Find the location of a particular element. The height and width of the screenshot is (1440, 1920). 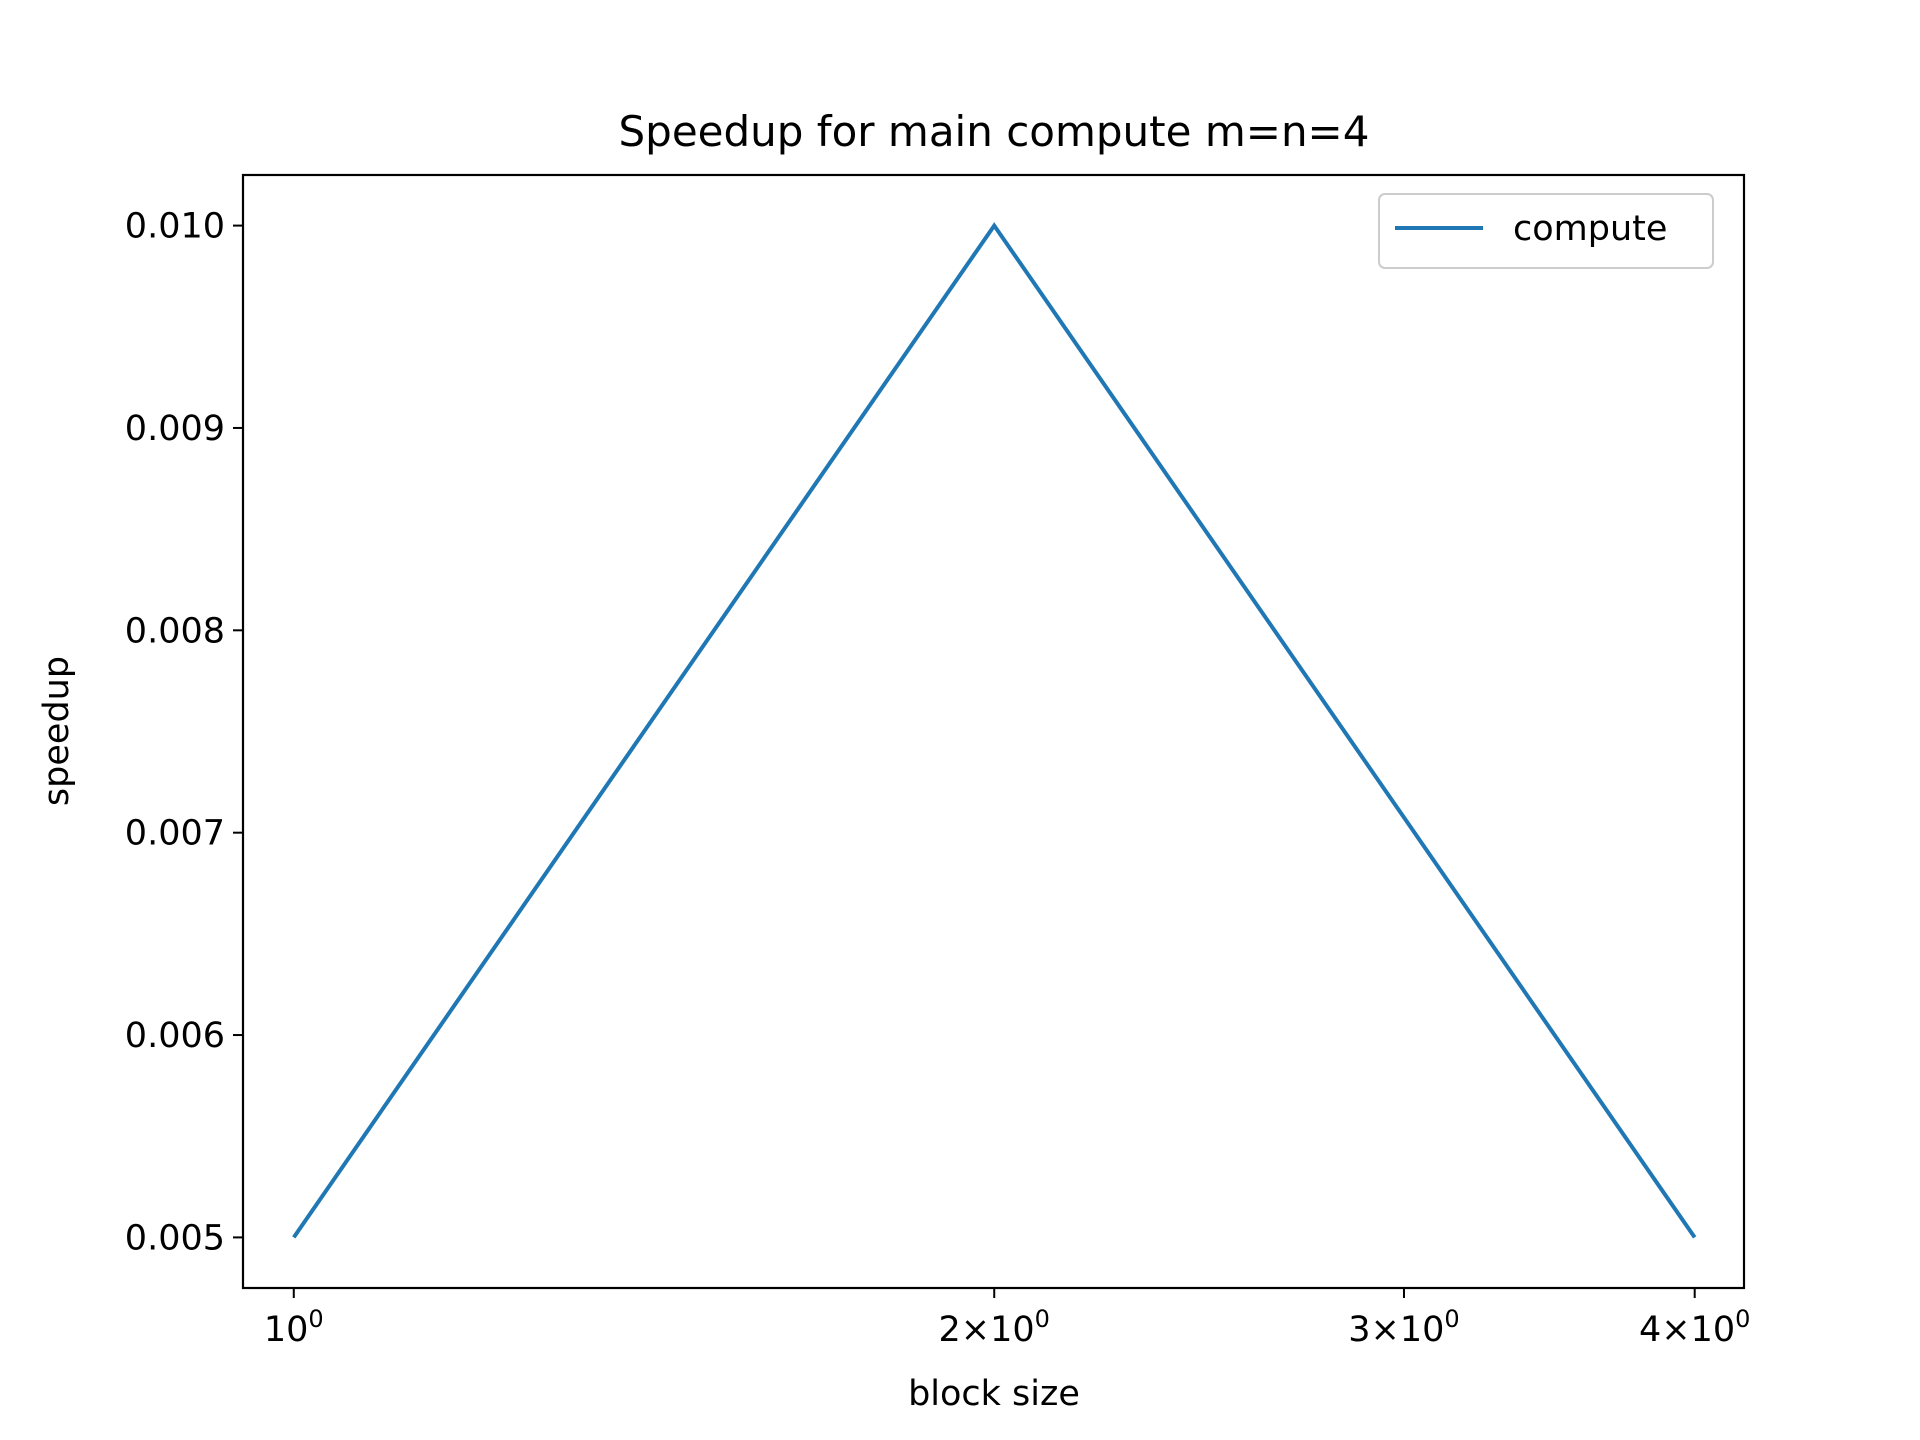

x-tick-base: 2×10 is located at coordinates (987, 1330).